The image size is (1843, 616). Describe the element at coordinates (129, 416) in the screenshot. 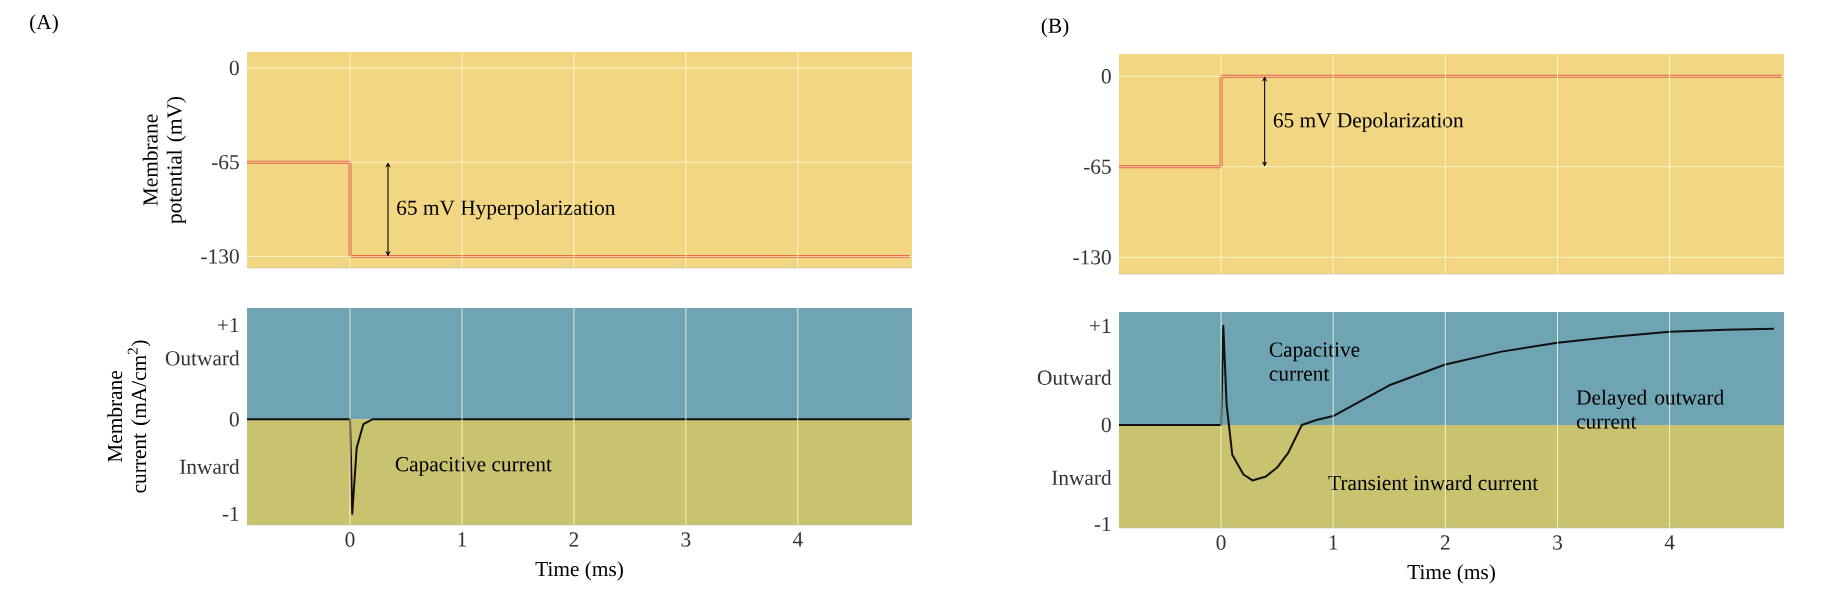

I see `y-axis-title: Membrane current (mA/cm$^{2}$)` at that location.